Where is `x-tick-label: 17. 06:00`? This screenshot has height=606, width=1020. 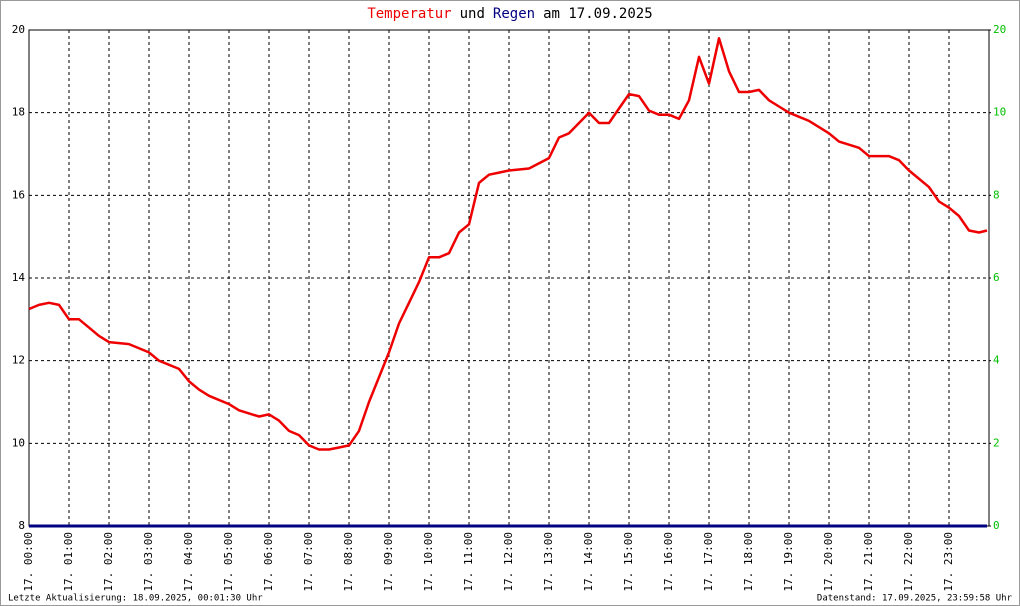
x-tick-label: 17. 06:00 is located at coordinates (268, 562).